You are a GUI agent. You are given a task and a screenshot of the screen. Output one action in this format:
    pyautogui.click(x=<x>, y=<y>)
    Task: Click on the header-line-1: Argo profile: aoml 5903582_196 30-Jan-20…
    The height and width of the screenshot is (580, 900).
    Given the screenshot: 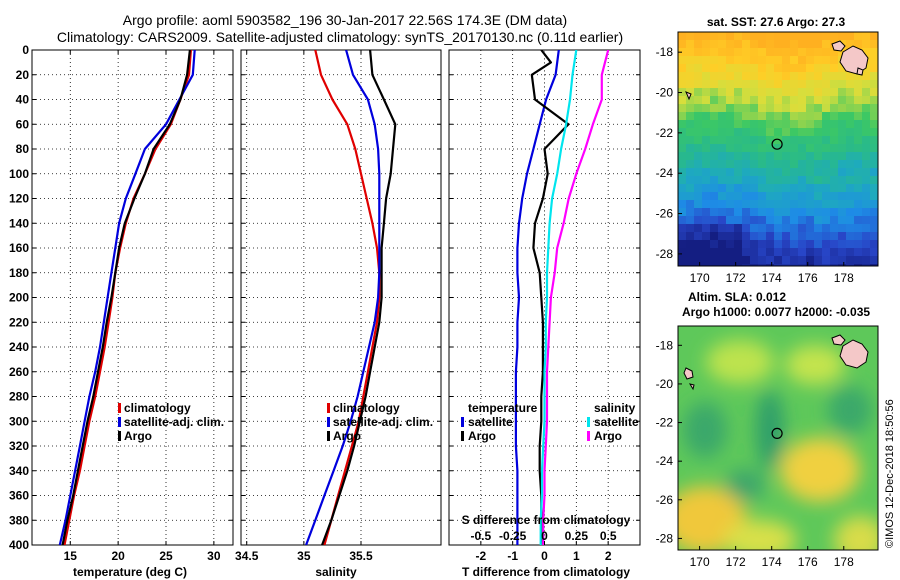 What is the action you would take?
    pyautogui.click(x=345, y=20)
    